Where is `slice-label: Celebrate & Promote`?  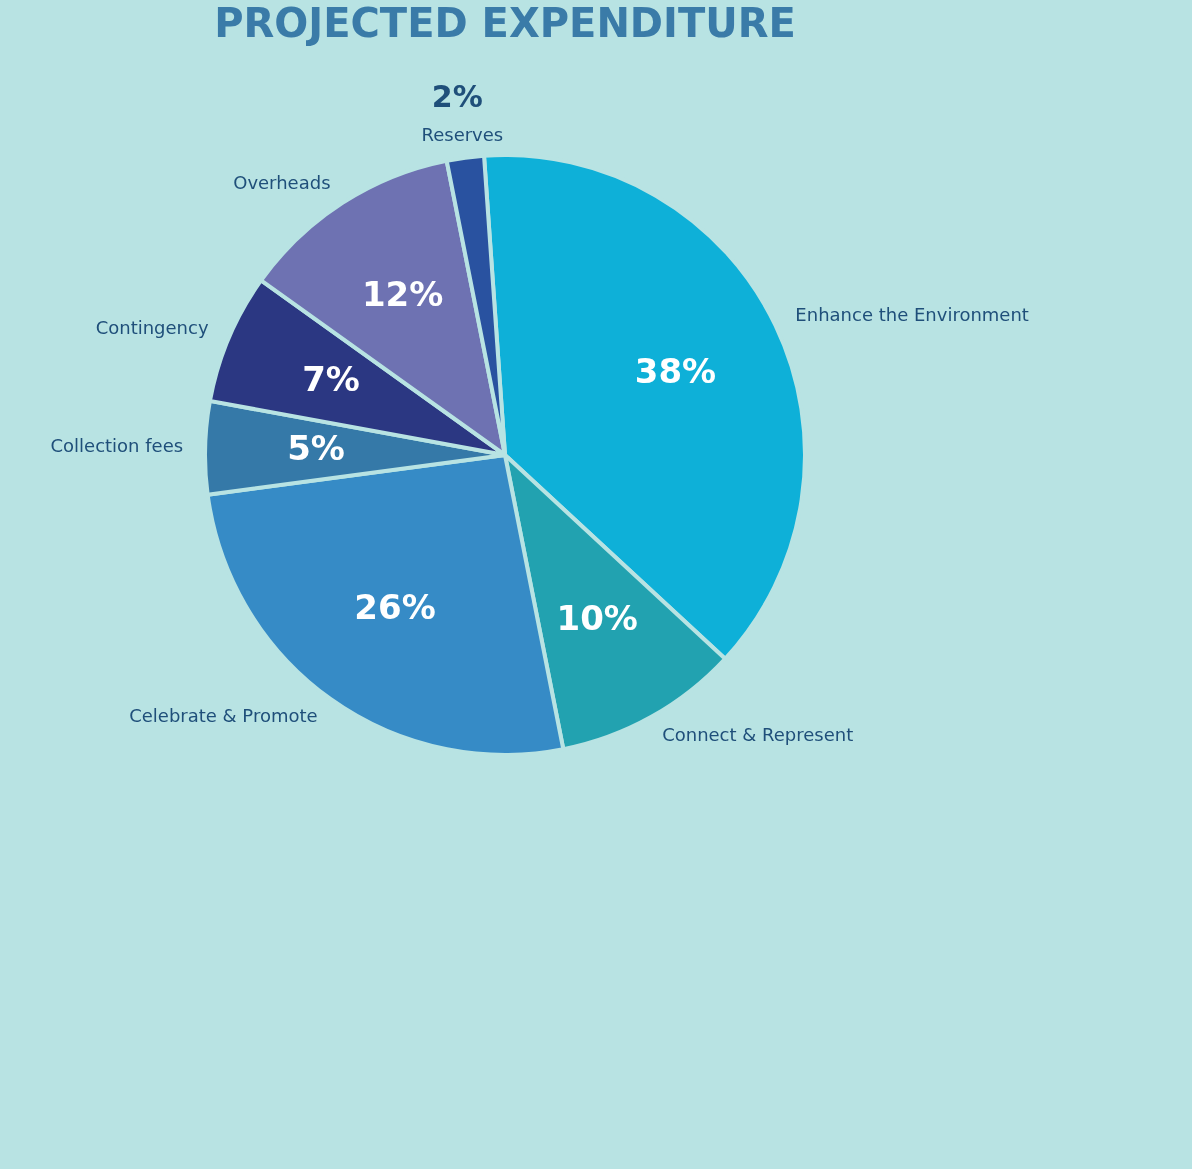
slice-label: Celebrate & Promote is located at coordinates (223, 715).